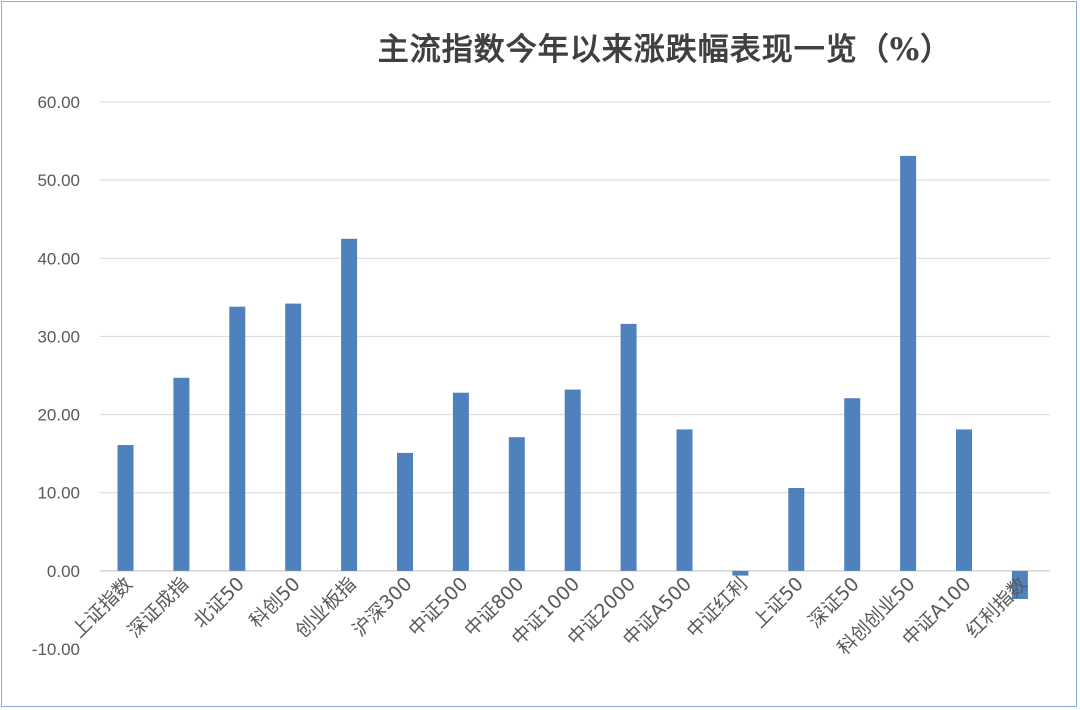 The height and width of the screenshot is (710, 1080). Describe the element at coordinates (219, 603) in the screenshot. I see `x-tick-label: 北证50` at that location.